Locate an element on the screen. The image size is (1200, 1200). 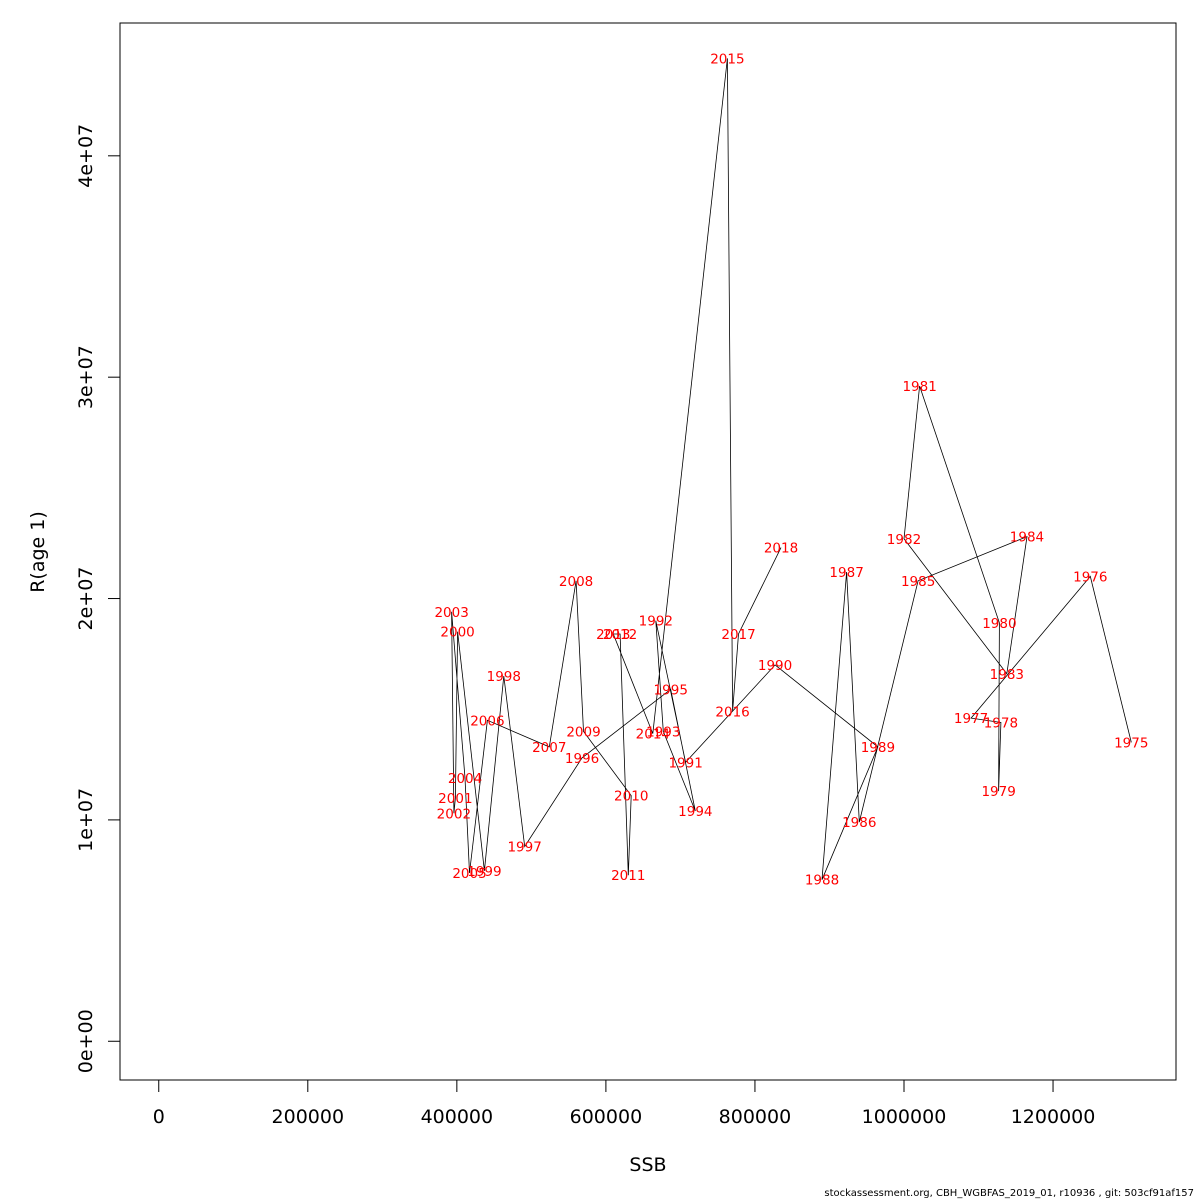
y-tick-label: 4e+07 is located at coordinates (86, 156).